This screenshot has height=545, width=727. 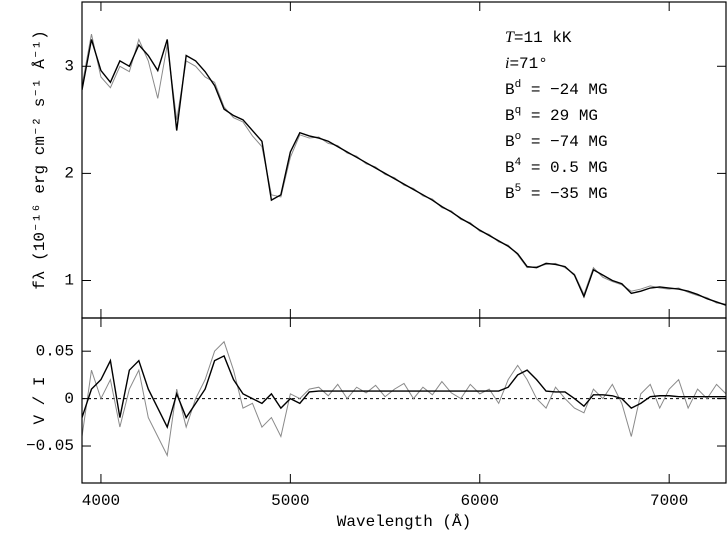 What do you see at coordinates (564, 194) in the screenshot?
I see `annotation-part: = −35 MG` at bounding box center [564, 194].